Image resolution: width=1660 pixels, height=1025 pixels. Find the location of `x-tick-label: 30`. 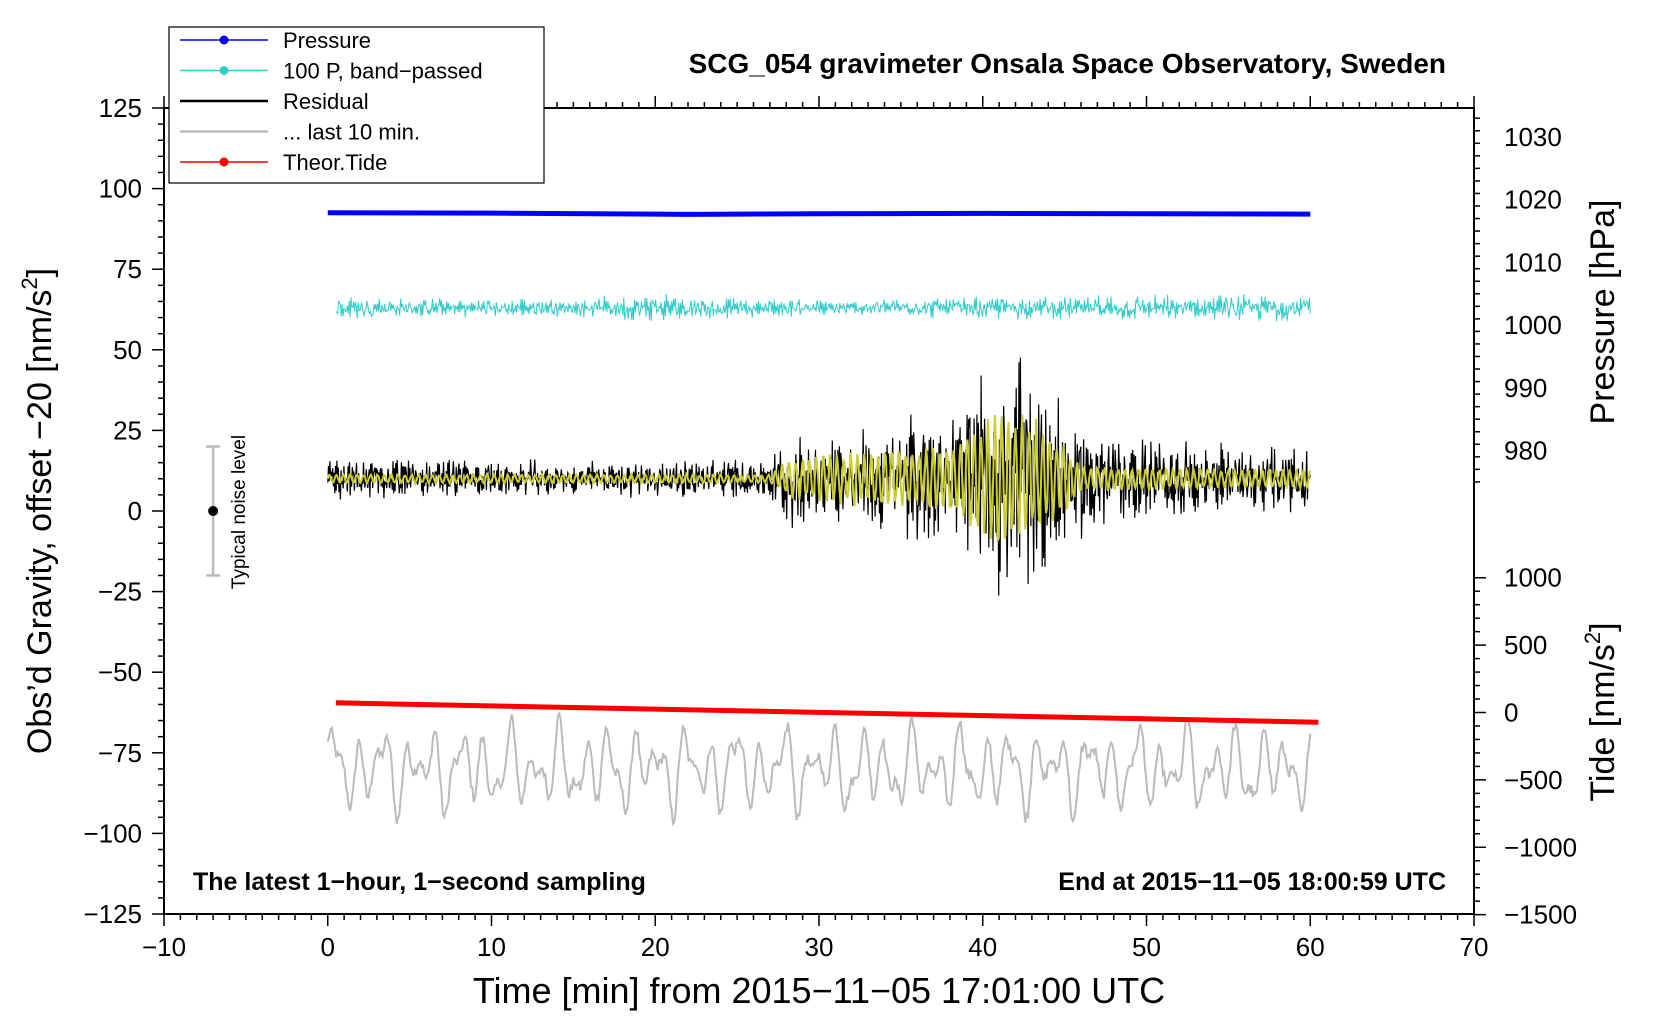

x-tick-label: 30 is located at coordinates (819, 947).